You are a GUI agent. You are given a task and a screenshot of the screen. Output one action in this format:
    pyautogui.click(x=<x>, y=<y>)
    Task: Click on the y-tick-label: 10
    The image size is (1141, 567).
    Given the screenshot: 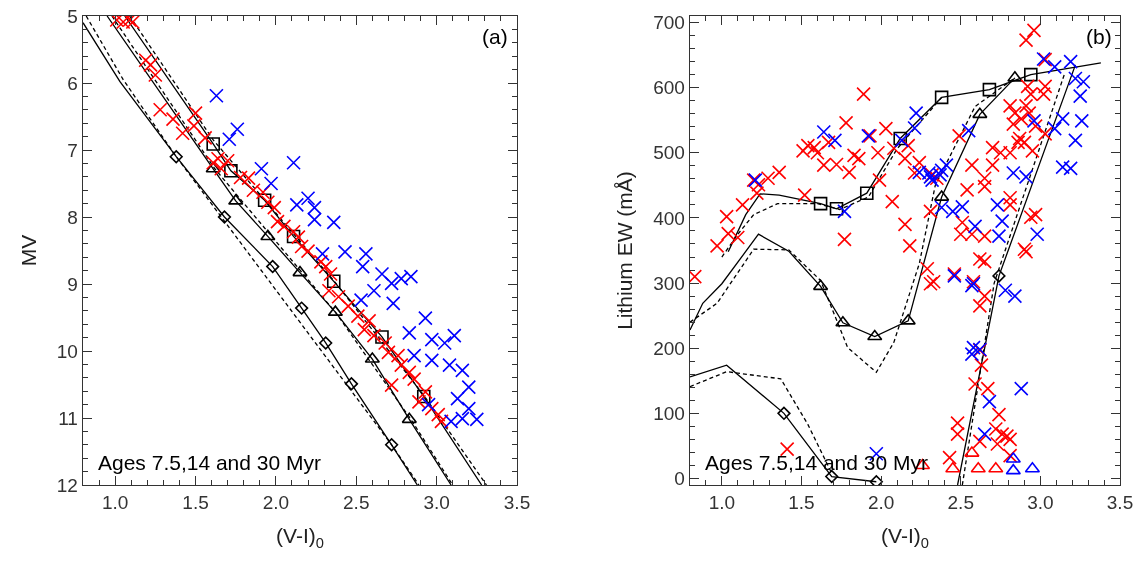 What is the action you would take?
    pyautogui.click(x=67, y=351)
    